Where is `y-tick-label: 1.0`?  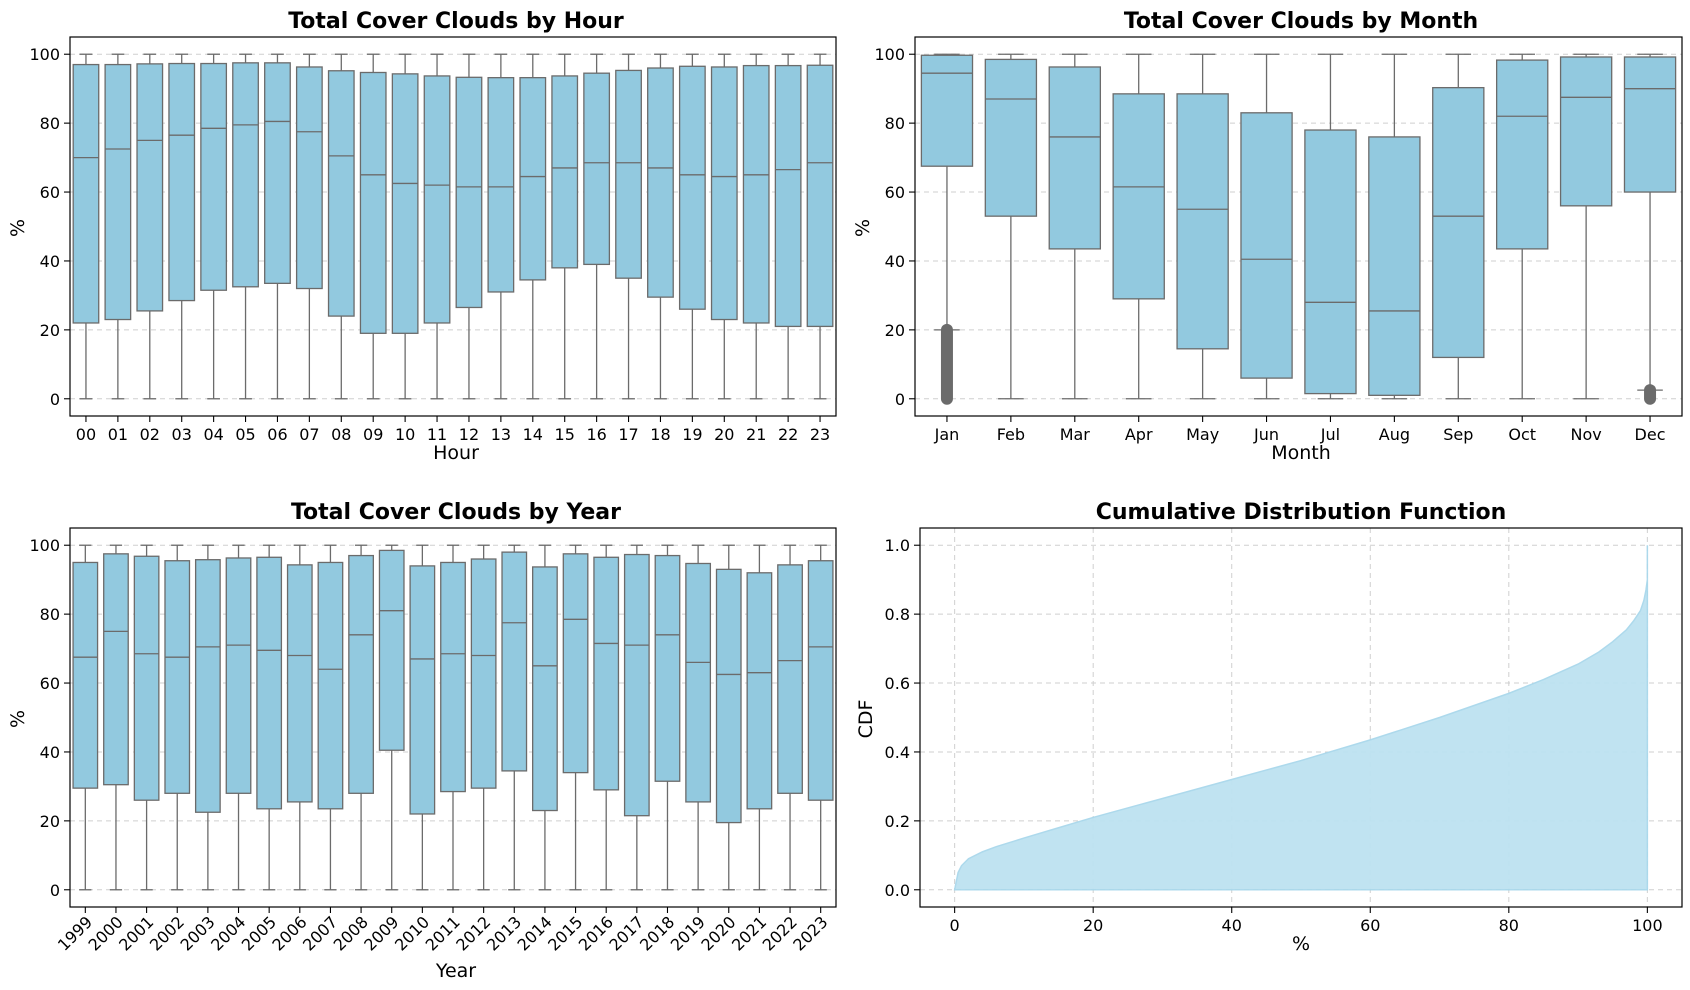
y-tick-label: 1.0 is located at coordinates (897, 545).